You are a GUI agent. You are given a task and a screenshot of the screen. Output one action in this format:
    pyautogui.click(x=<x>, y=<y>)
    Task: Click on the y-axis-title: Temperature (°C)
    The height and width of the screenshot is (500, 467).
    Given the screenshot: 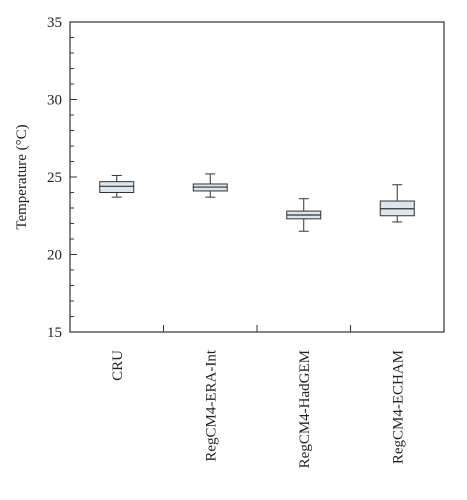 What is the action you would take?
    pyautogui.click(x=22, y=176)
    